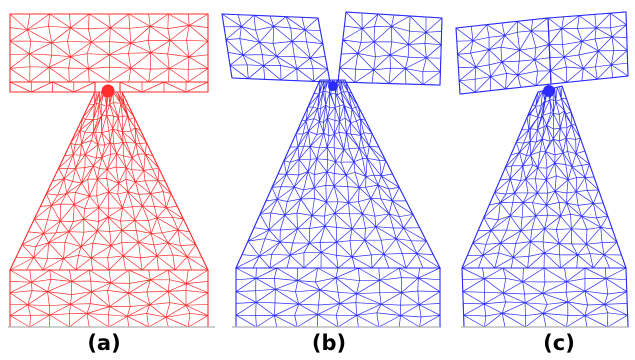 This screenshot has height=360, width=635. Describe the element at coordinates (333, 86) in the screenshot. I see `notch-tip-dot` at that location.